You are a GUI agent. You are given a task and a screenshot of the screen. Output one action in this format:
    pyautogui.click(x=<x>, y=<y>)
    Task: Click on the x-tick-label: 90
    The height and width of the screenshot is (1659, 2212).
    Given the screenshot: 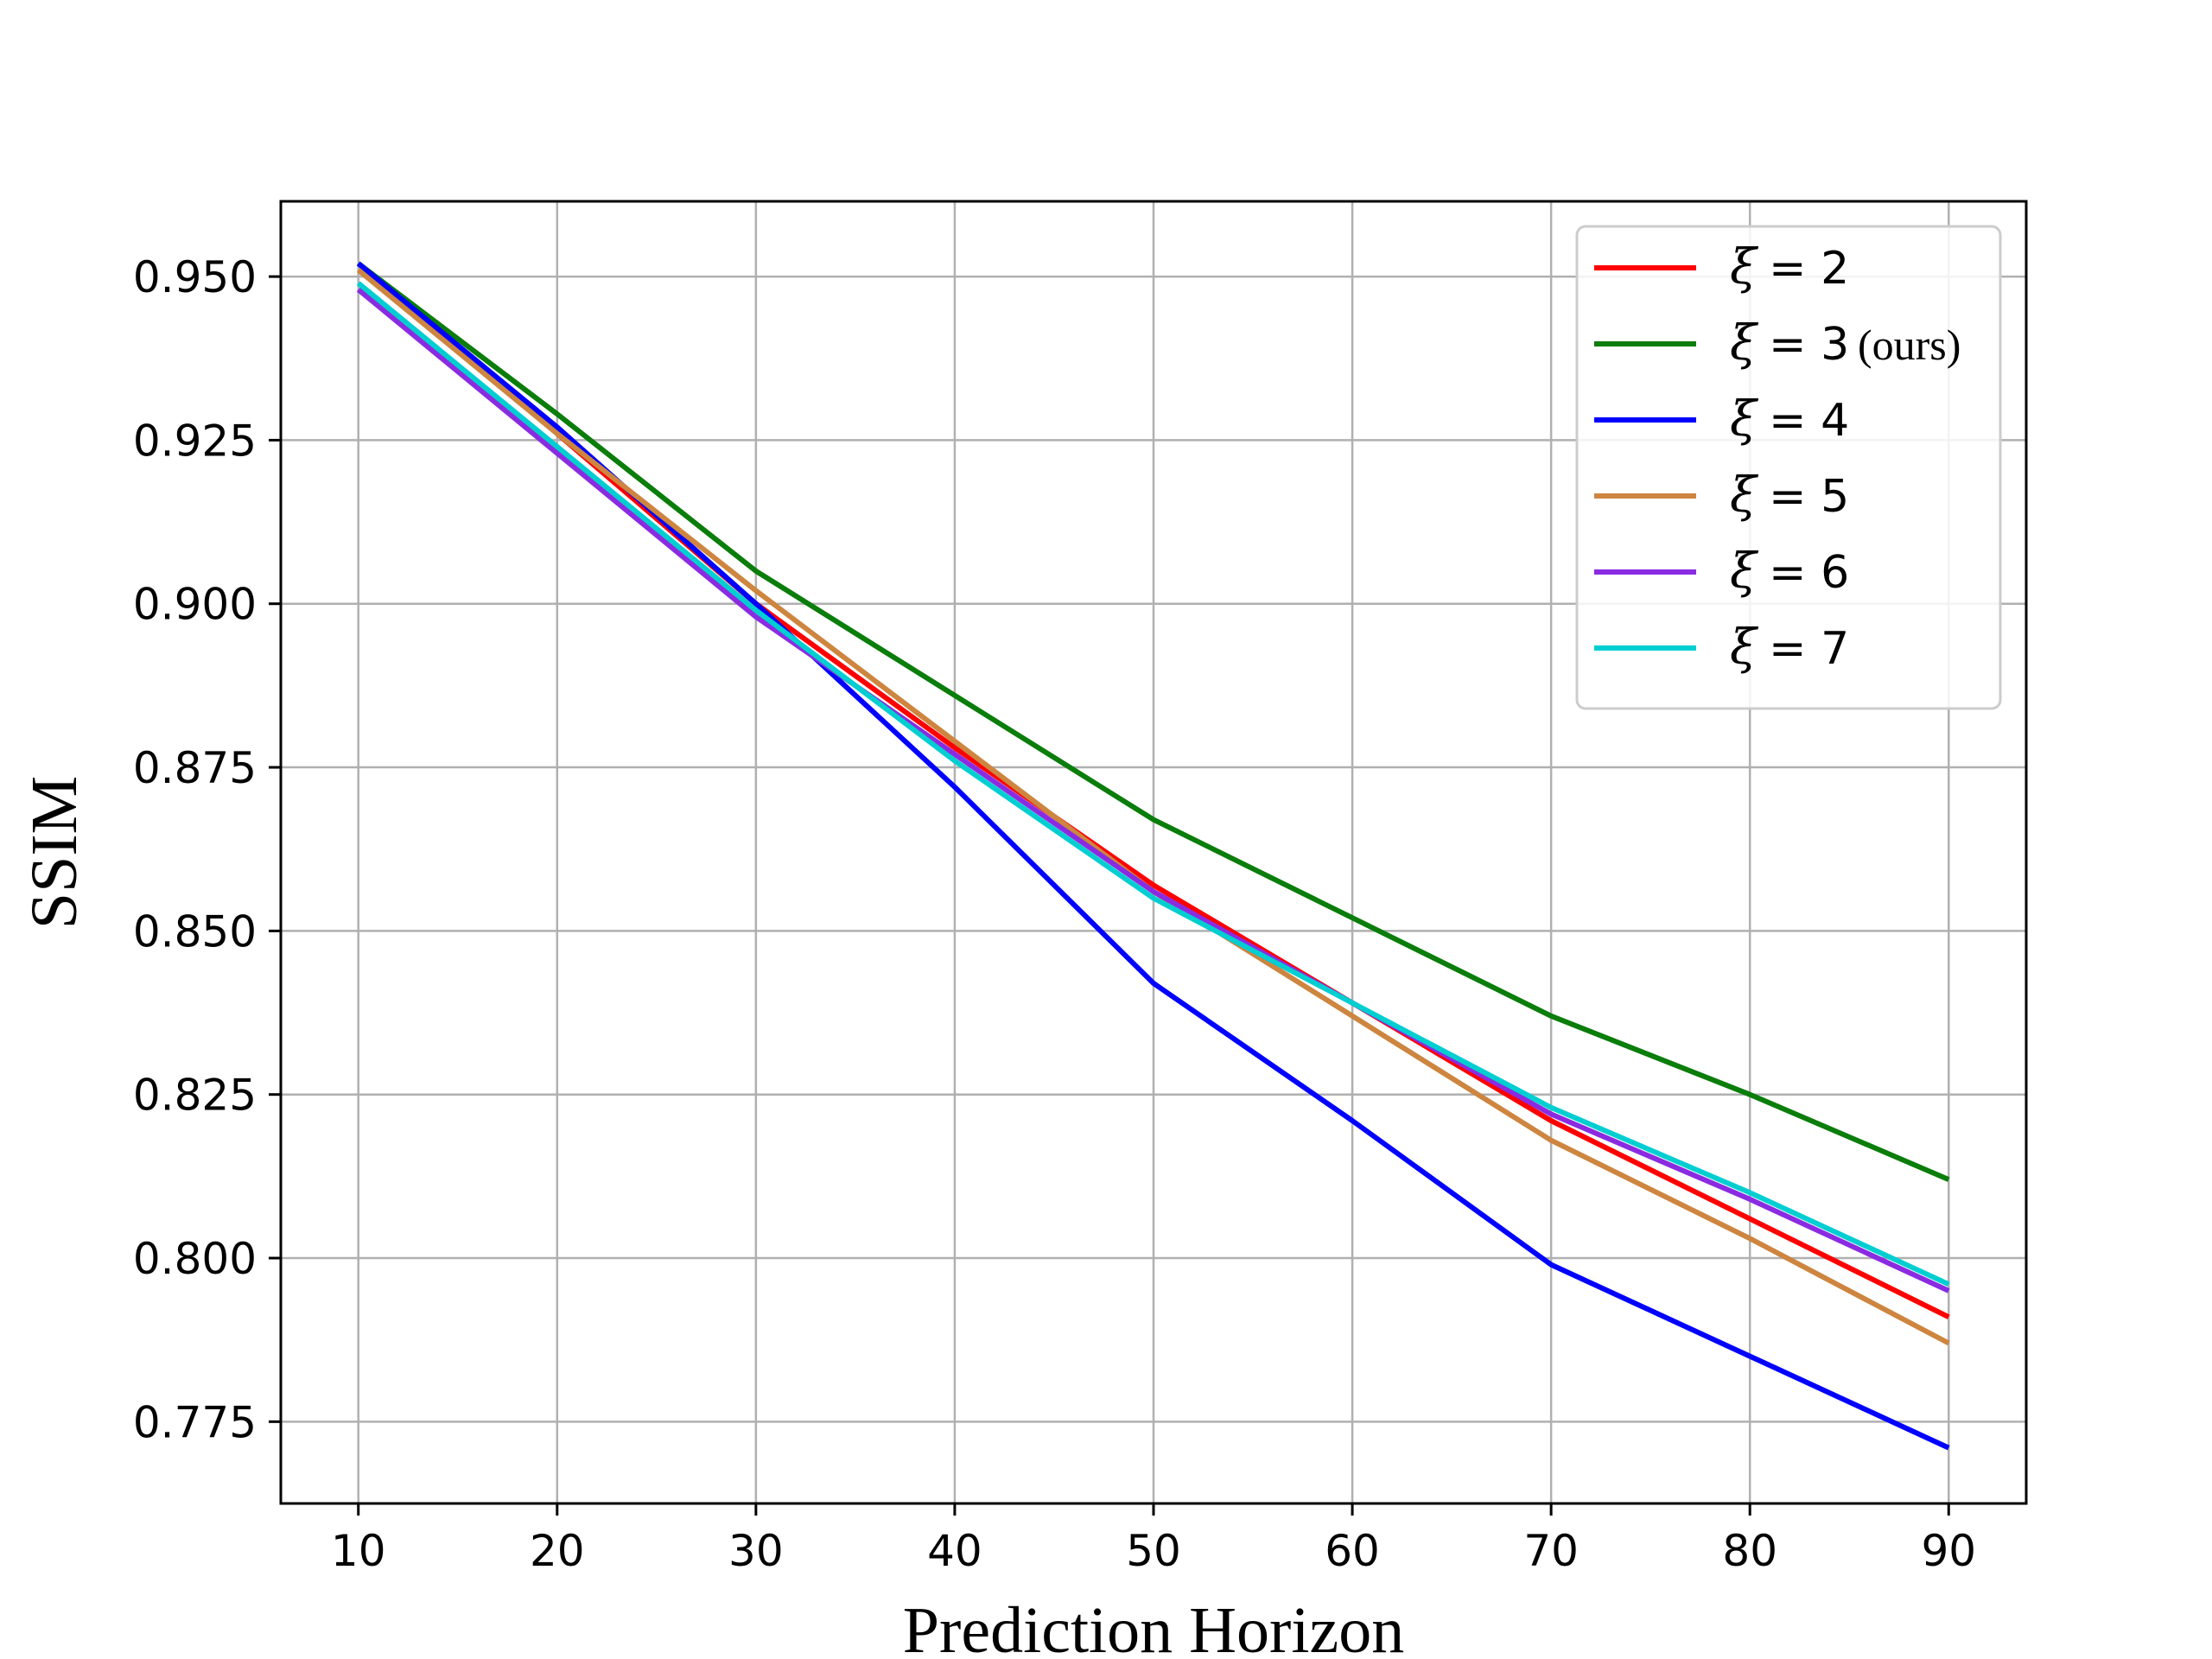 What is the action you would take?
    pyautogui.click(x=1948, y=1551)
    